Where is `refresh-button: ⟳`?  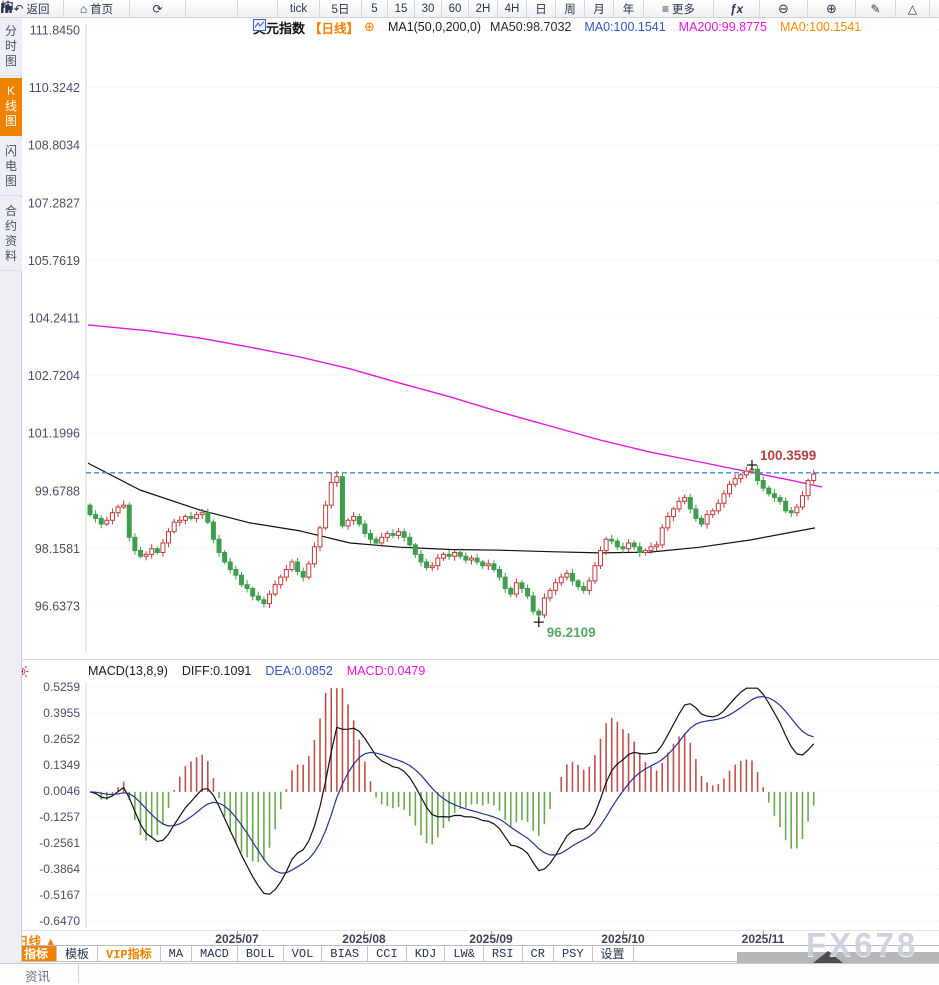
refresh-button: ⟳ is located at coordinates (158, 8).